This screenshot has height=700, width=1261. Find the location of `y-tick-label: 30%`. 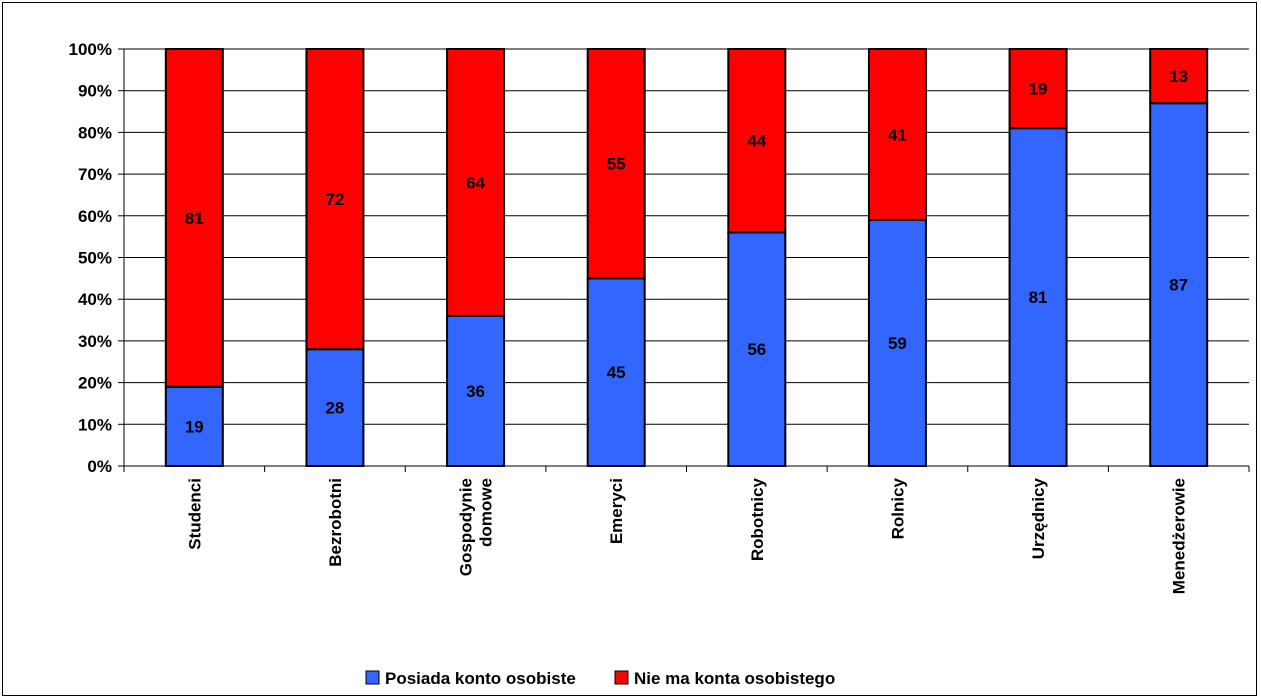

y-tick-label: 30% is located at coordinates (95, 341).